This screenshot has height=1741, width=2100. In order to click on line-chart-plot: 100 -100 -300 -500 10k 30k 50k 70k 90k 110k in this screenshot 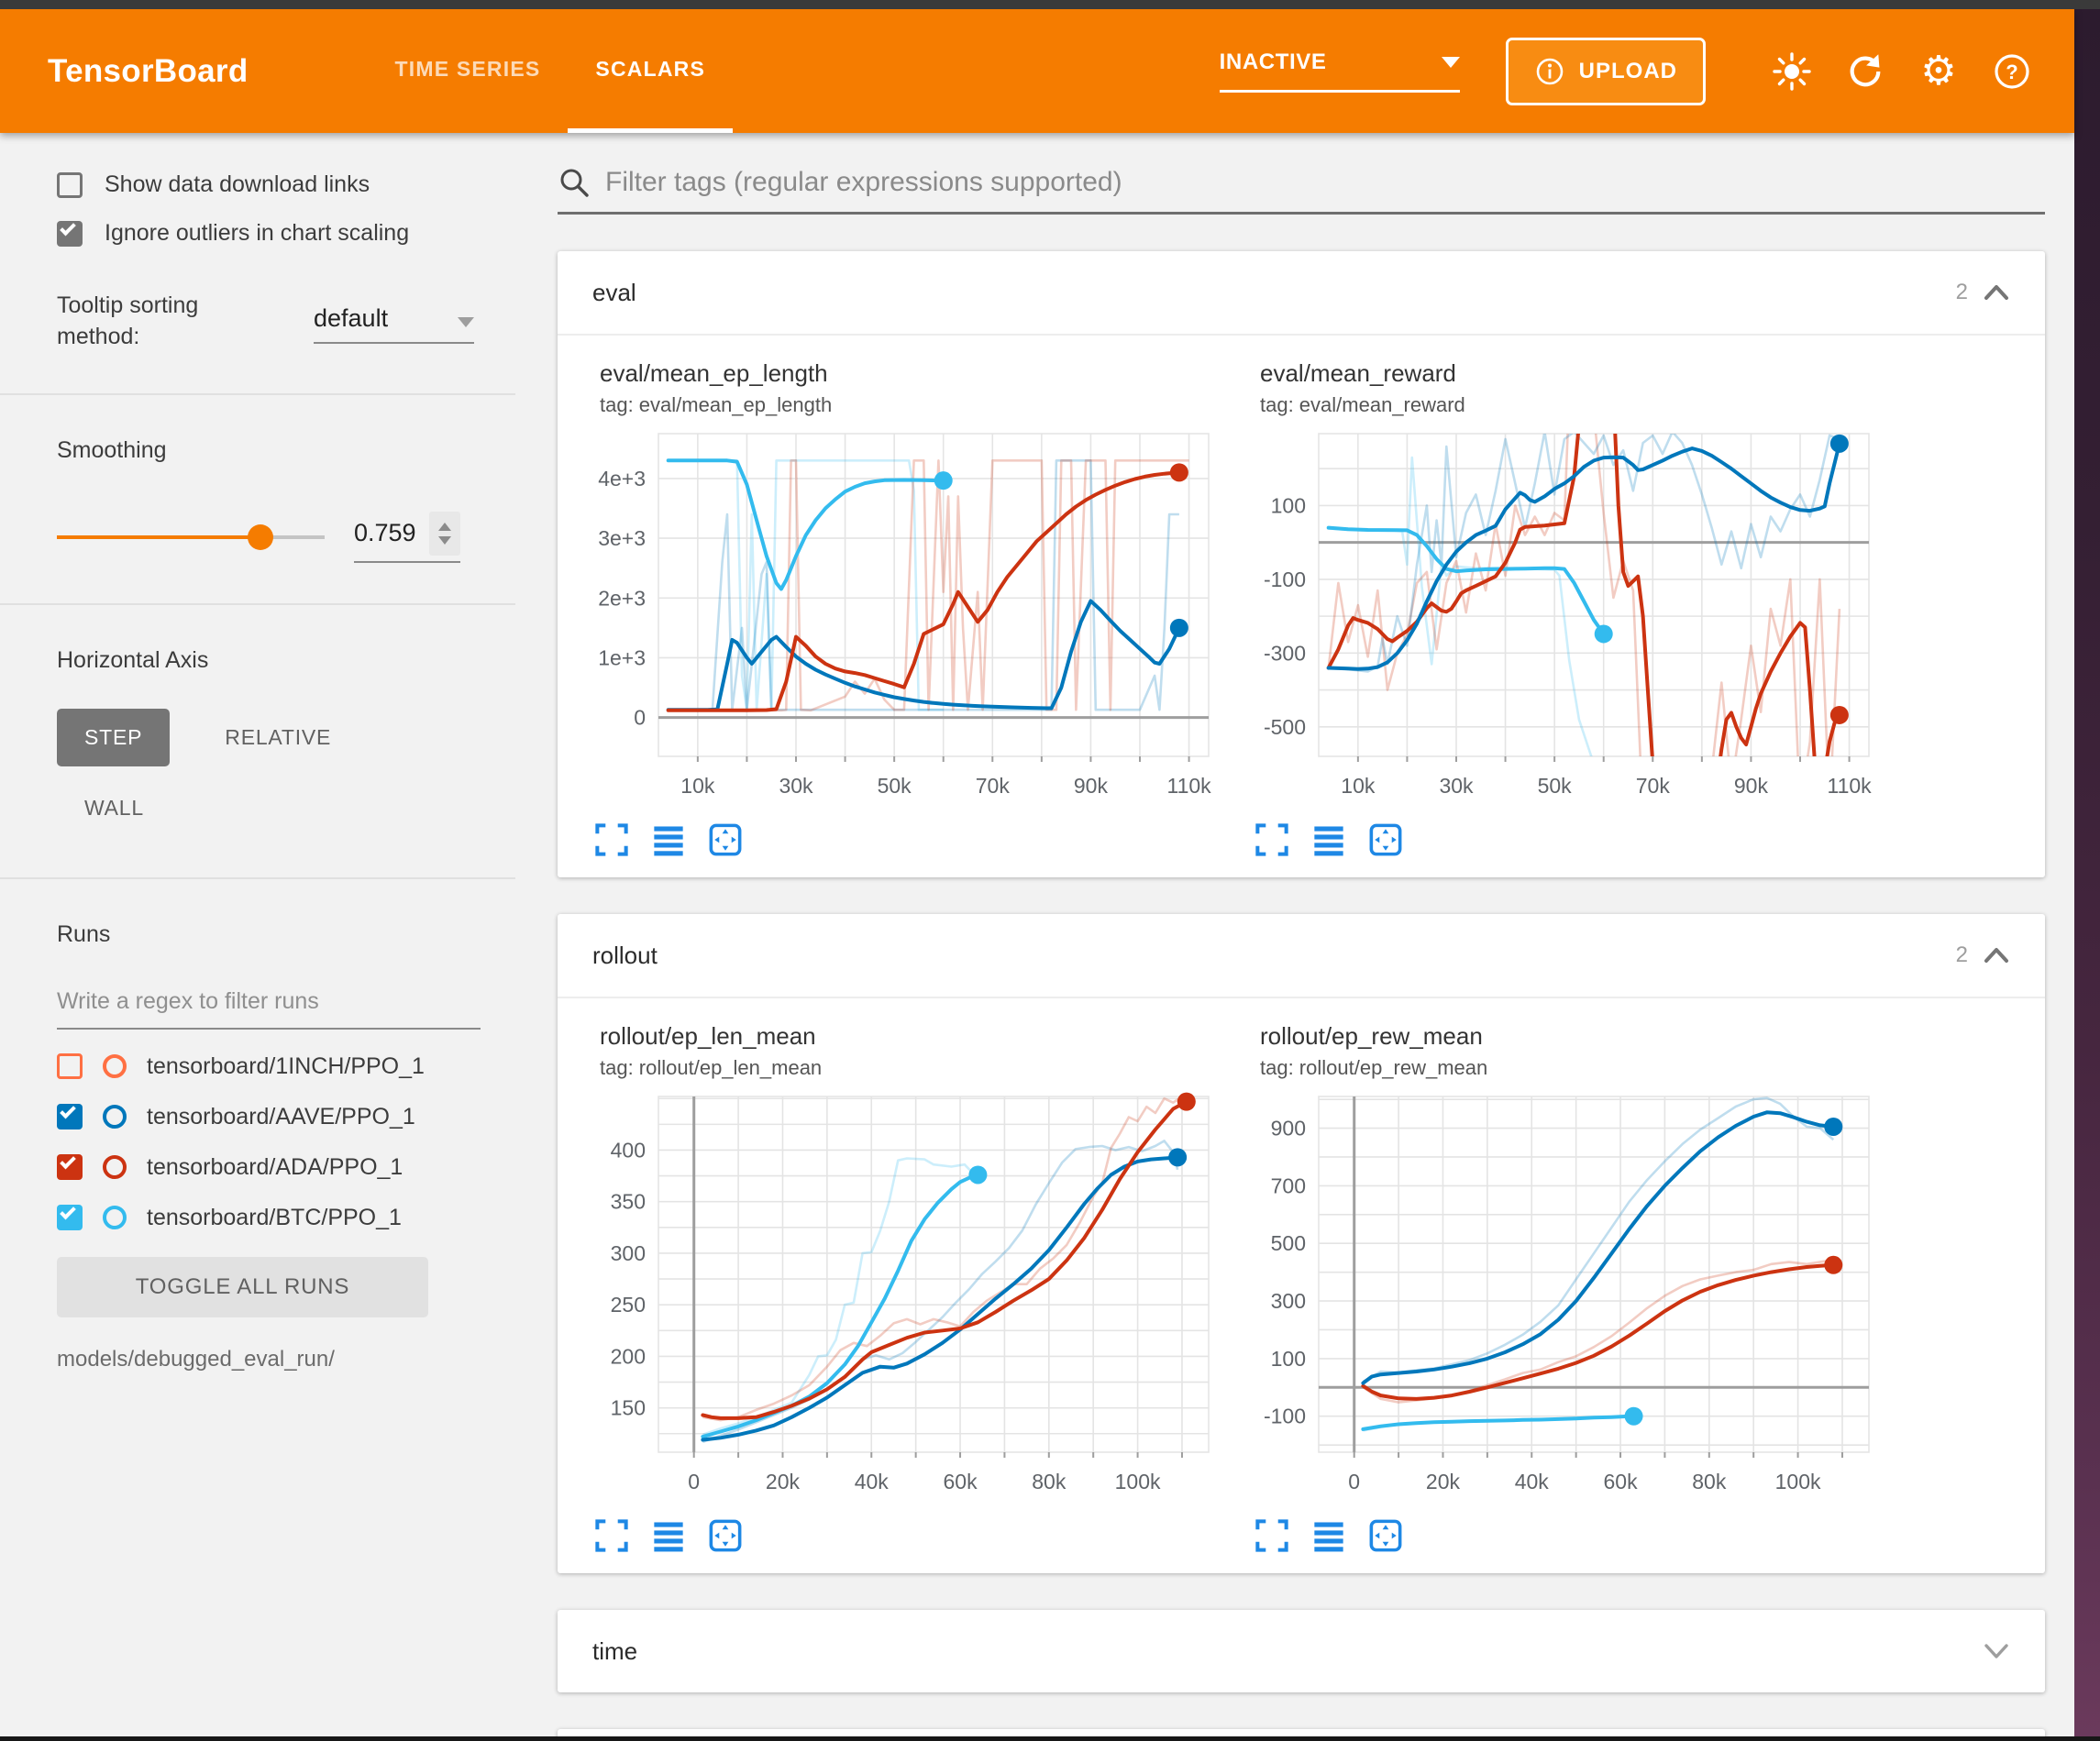, I will do `click(1562, 615)`.